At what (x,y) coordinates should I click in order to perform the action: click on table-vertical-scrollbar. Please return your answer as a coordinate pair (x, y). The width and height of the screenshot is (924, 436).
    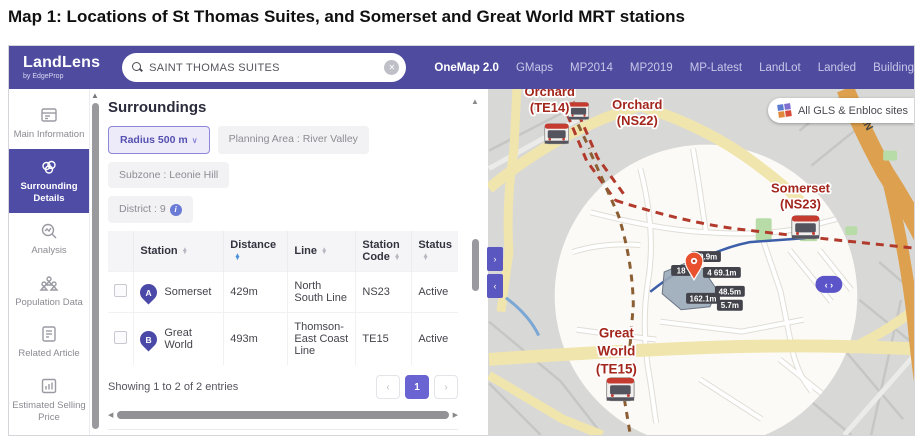
    Looking at the image, I should click on (475, 265).